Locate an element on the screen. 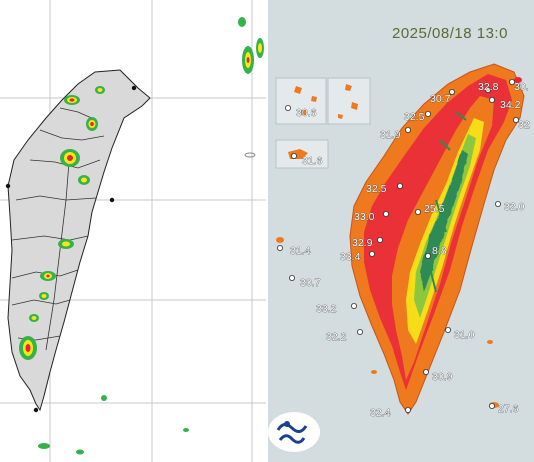 The image size is (534, 462). temperature-label: 31.9 is located at coordinates (390, 135).